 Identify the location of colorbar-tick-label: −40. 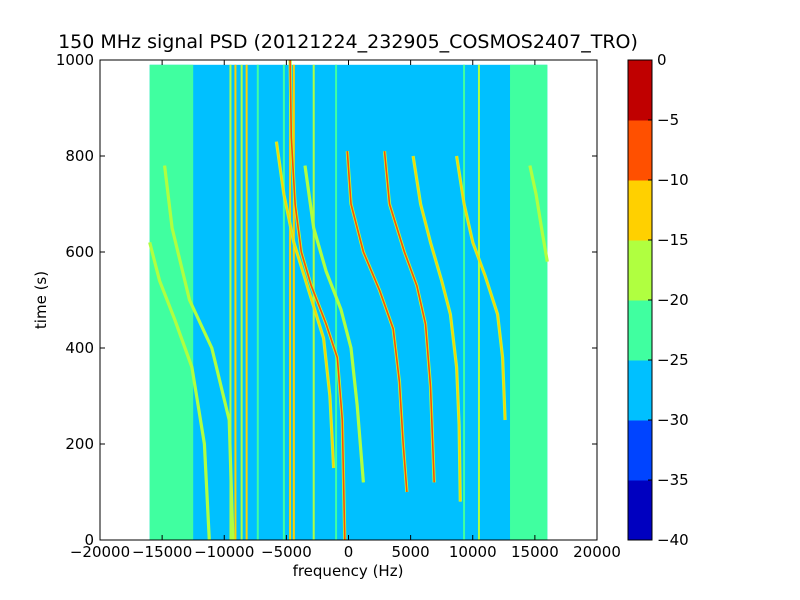
(673, 540).